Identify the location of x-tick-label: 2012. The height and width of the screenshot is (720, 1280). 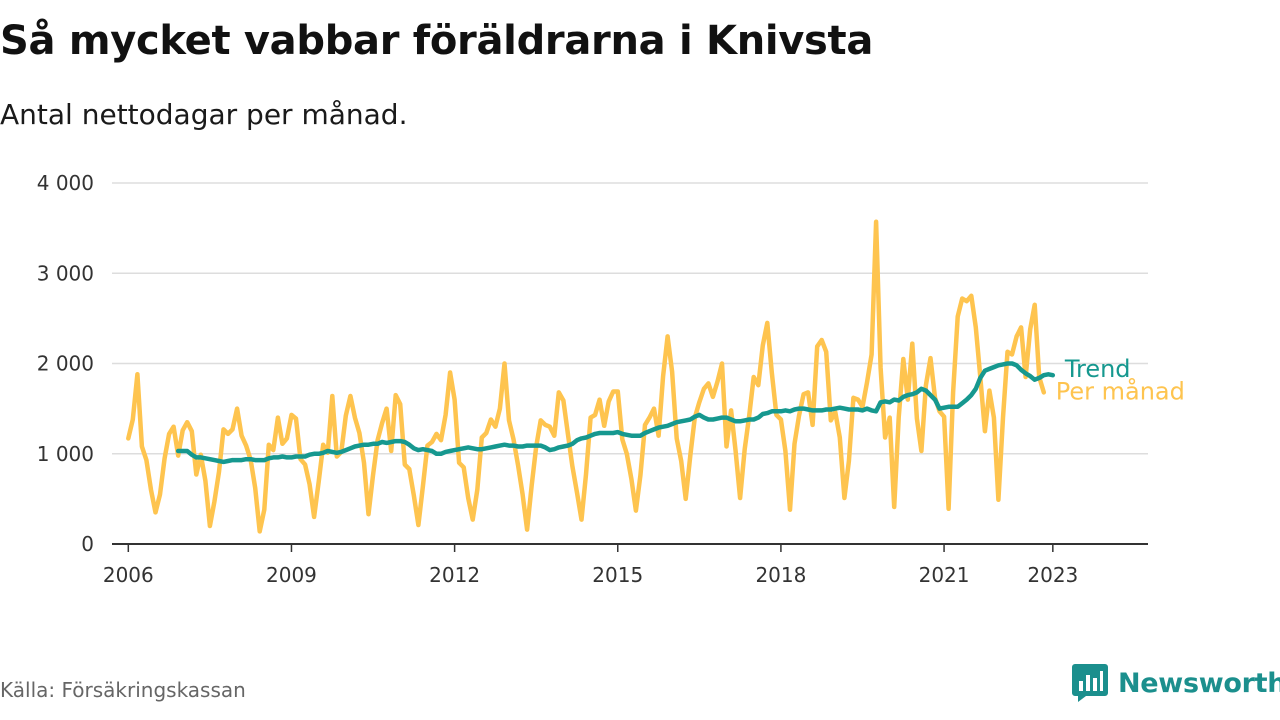
(454, 575).